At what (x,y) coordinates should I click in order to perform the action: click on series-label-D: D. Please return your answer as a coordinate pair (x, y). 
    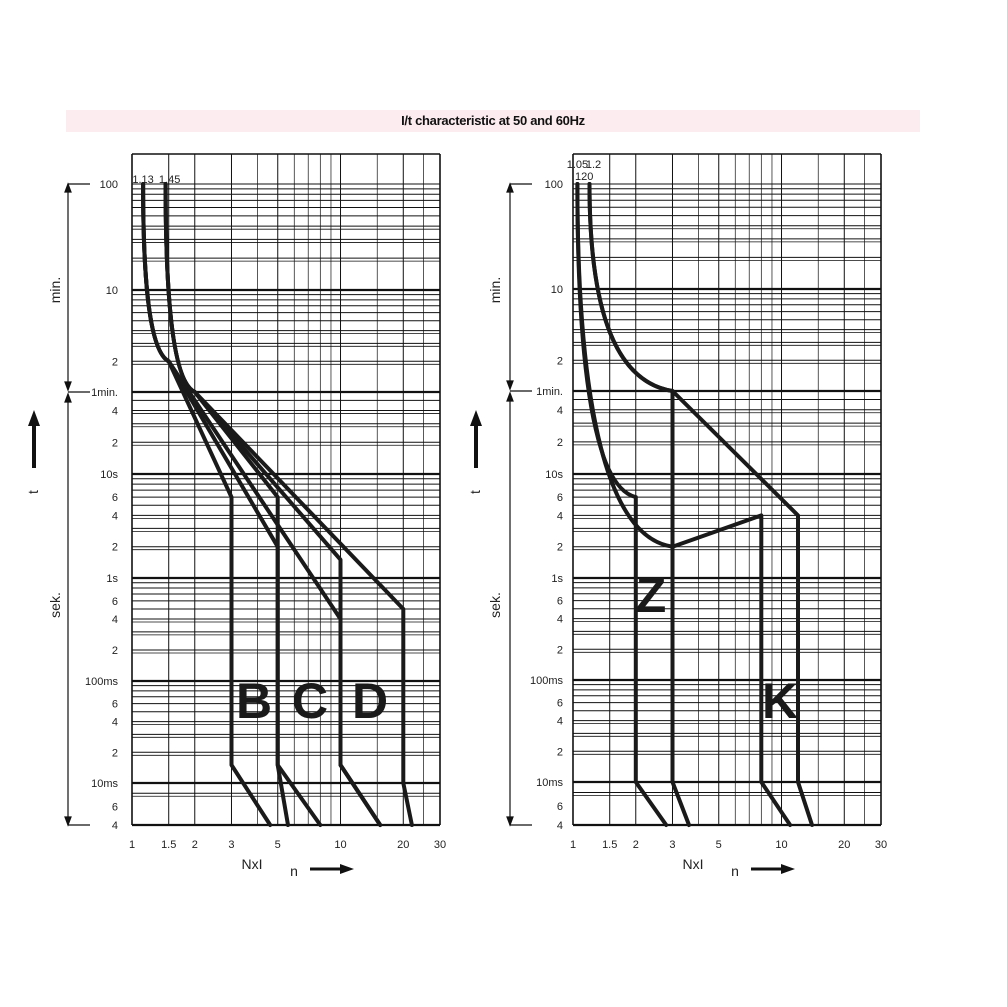
    Looking at the image, I should click on (370, 701).